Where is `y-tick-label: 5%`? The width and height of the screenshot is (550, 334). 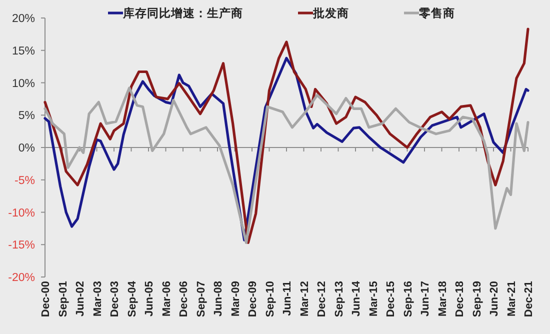
y-tick-label: 5% is located at coordinates (26, 116).